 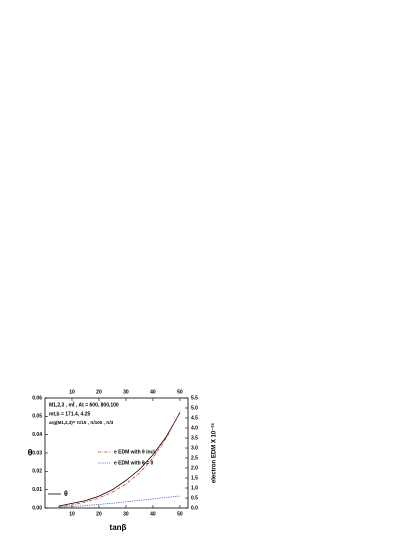 I want to click on annotation: mt,b = 171.4, 4.25, so click(x=69, y=414).